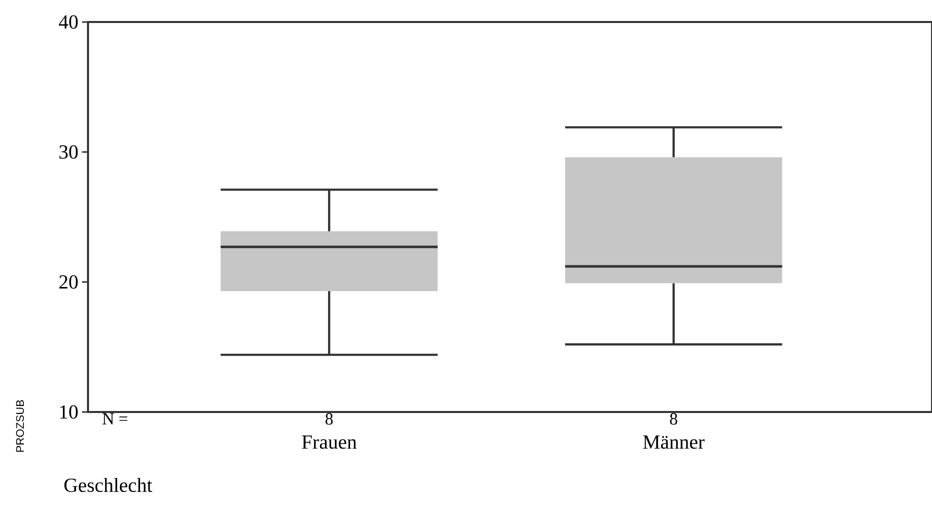  What do you see at coordinates (68, 152) in the screenshot?
I see `y-tick-label: 30` at bounding box center [68, 152].